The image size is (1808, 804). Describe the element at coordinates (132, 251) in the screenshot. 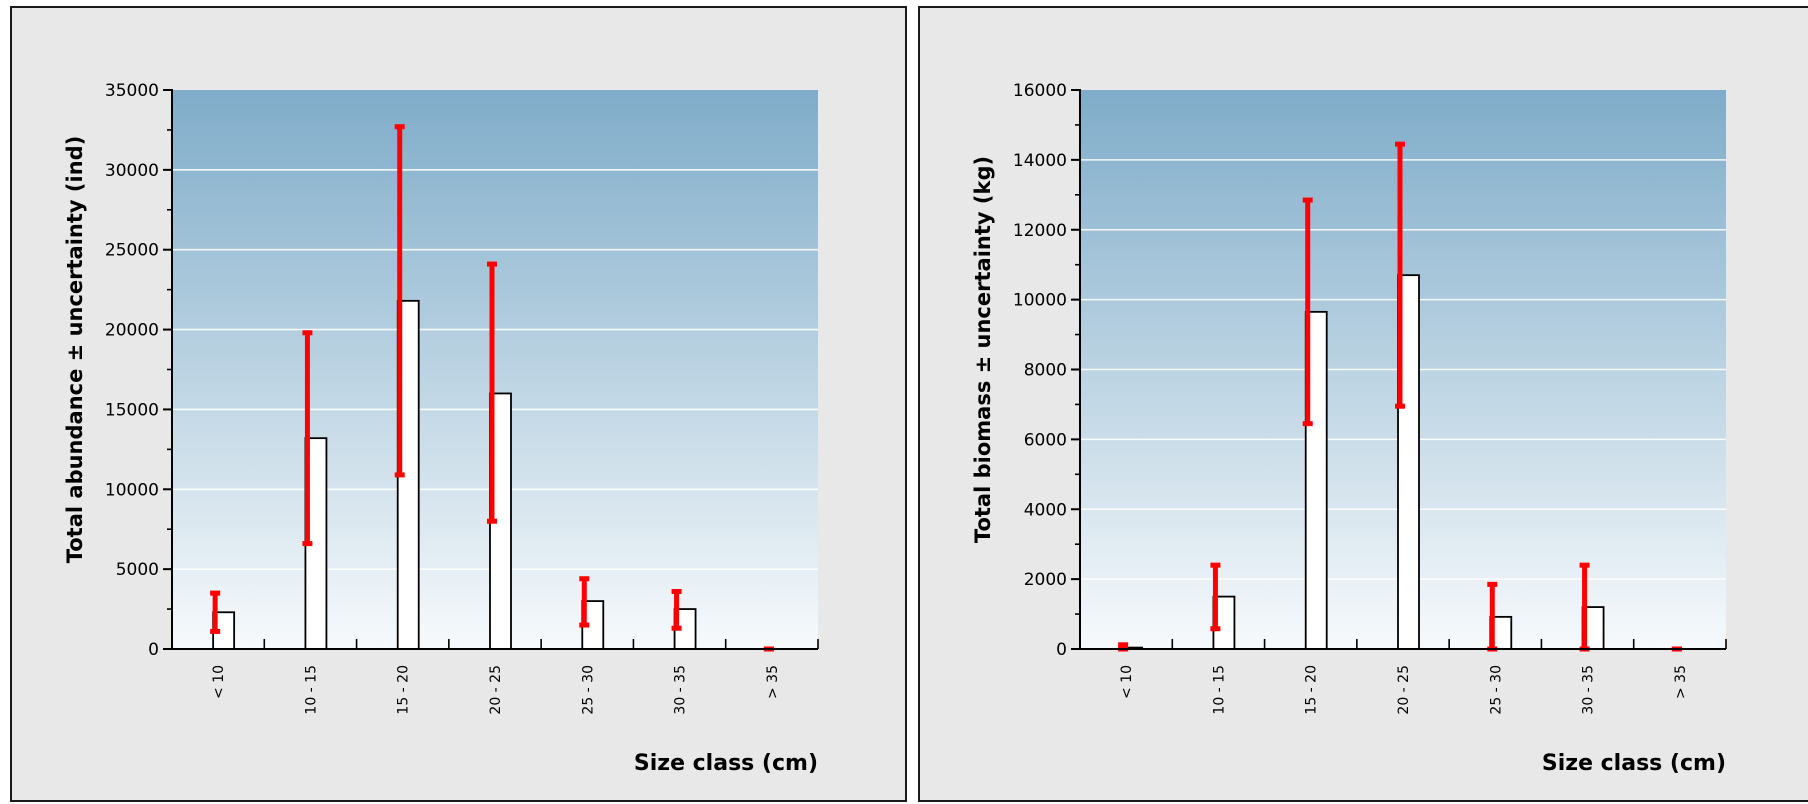

I see `y-tick-label: 25000` at that location.